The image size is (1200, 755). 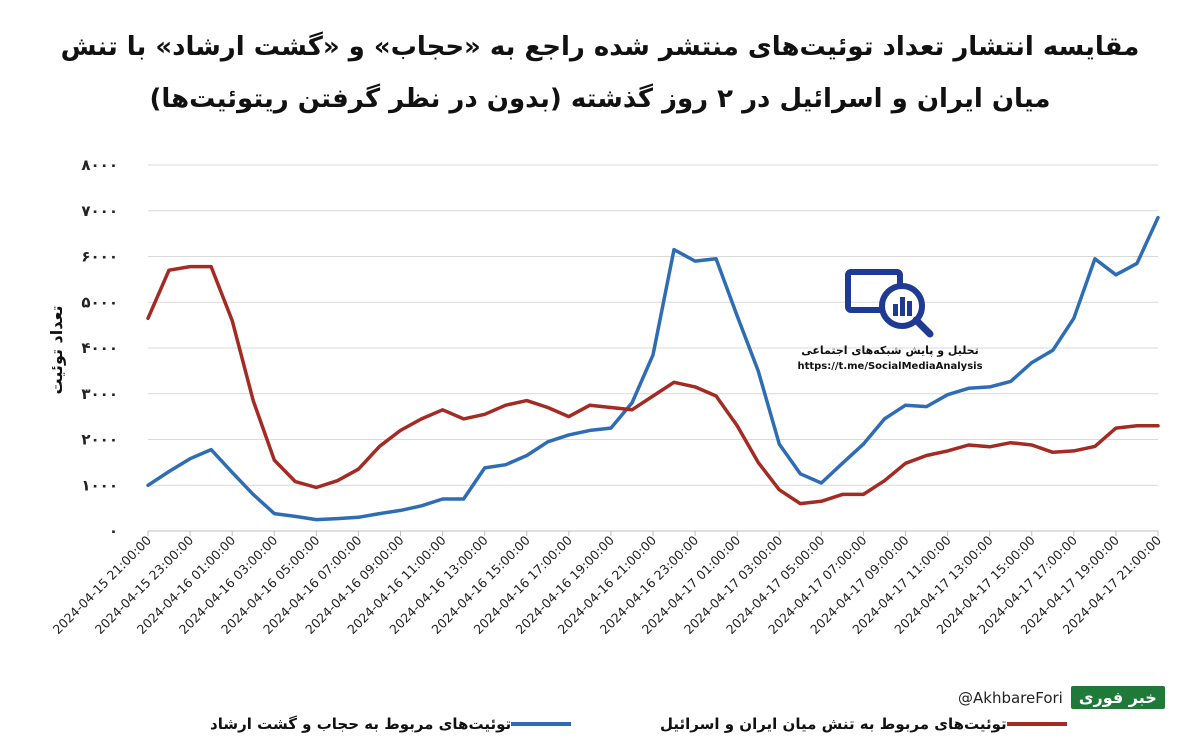 What do you see at coordinates (99, 440) in the screenshot?
I see `y-tick-label: ۲۰۰۰` at bounding box center [99, 440].